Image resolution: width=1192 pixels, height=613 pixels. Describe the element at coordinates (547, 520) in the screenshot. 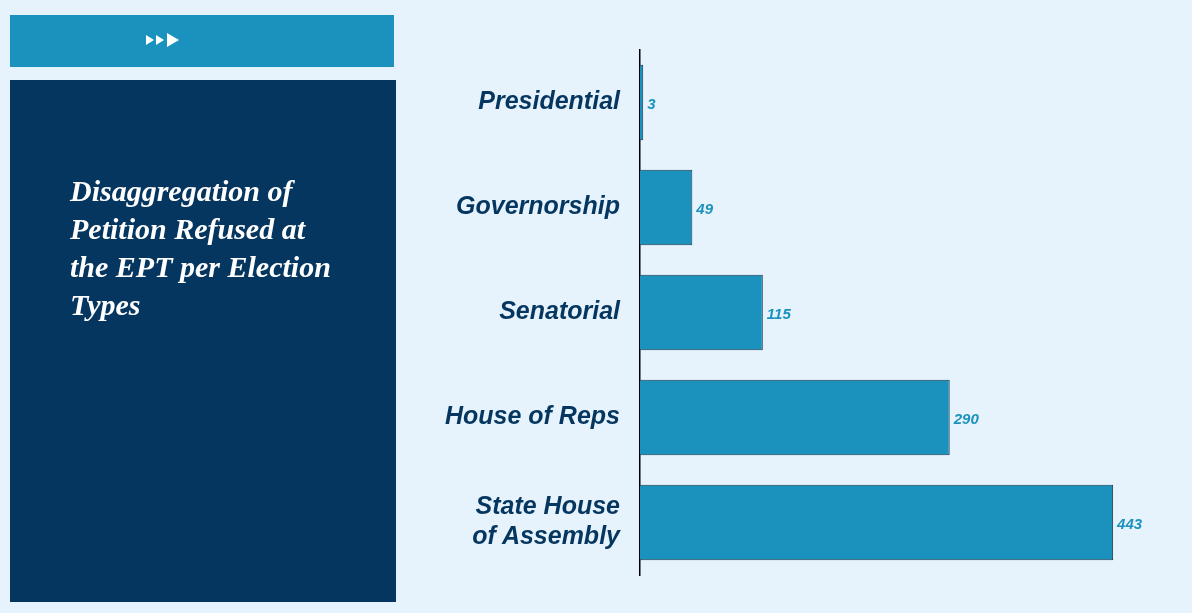

I see `y-tick-label: State House of Assembly` at that location.